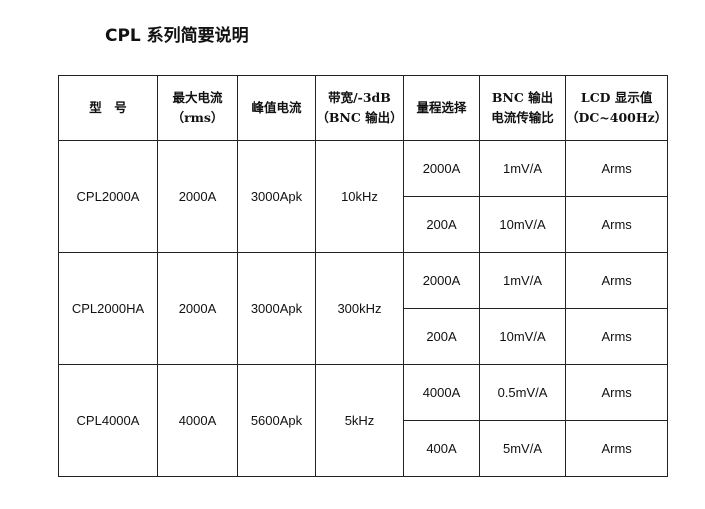 The width and height of the screenshot is (705, 509). What do you see at coordinates (197, 97) in the screenshot?
I see `header-line: 最大电流` at bounding box center [197, 97].